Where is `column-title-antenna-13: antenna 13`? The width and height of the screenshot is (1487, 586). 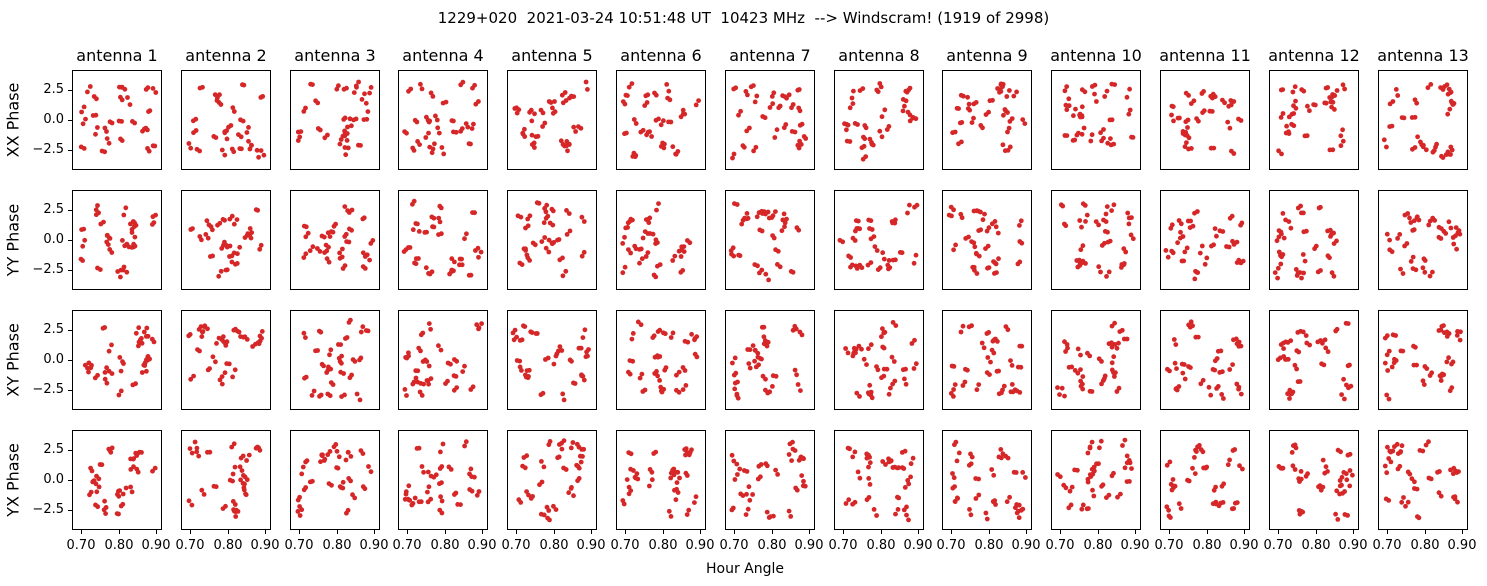 column-title-antenna-13: antenna 13 is located at coordinates (1423, 55).